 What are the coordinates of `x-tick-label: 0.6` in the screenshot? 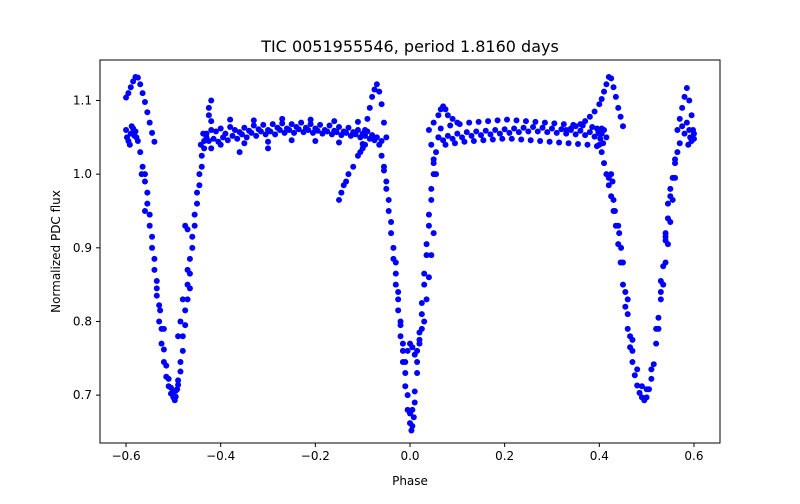 It's located at (693, 456).